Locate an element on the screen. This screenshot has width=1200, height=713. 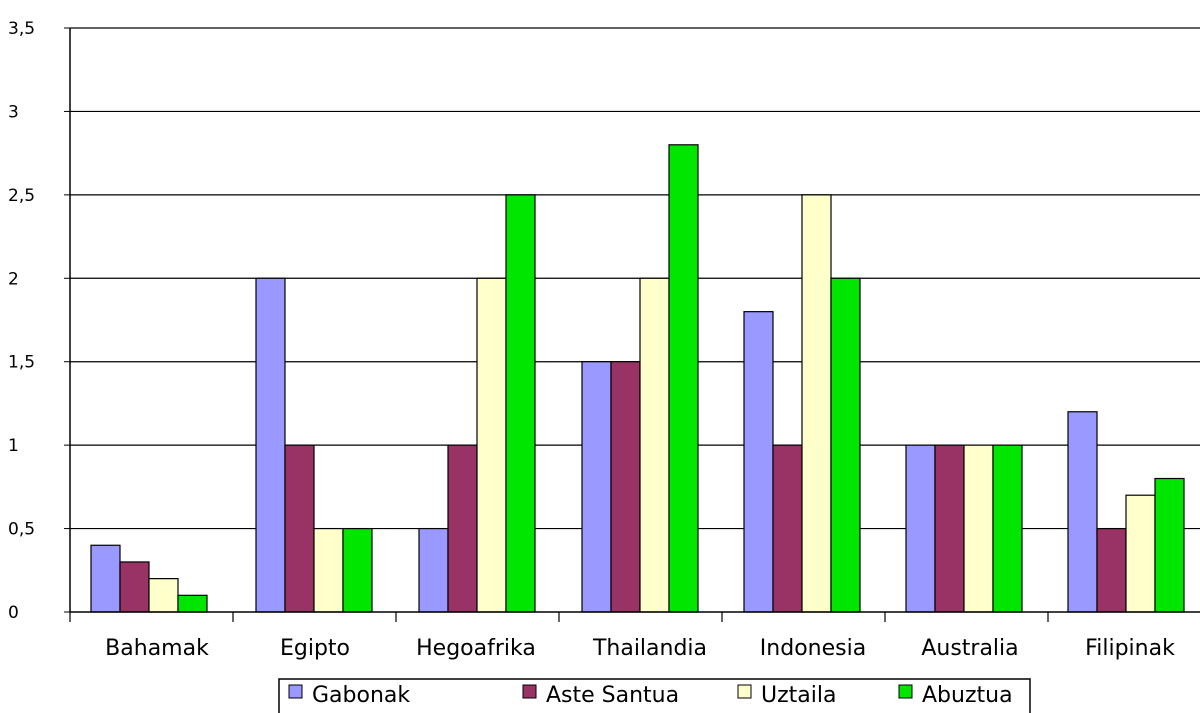
bar-uztaila-hegoafrika is located at coordinates (491, 445).